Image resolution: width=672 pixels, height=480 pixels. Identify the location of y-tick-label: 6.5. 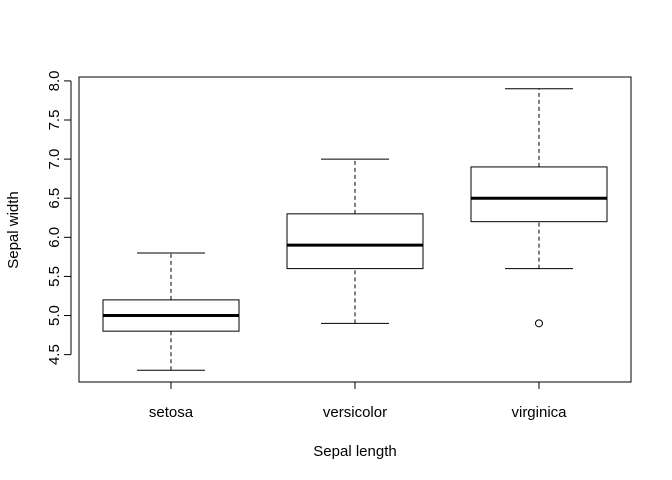
(54, 198).